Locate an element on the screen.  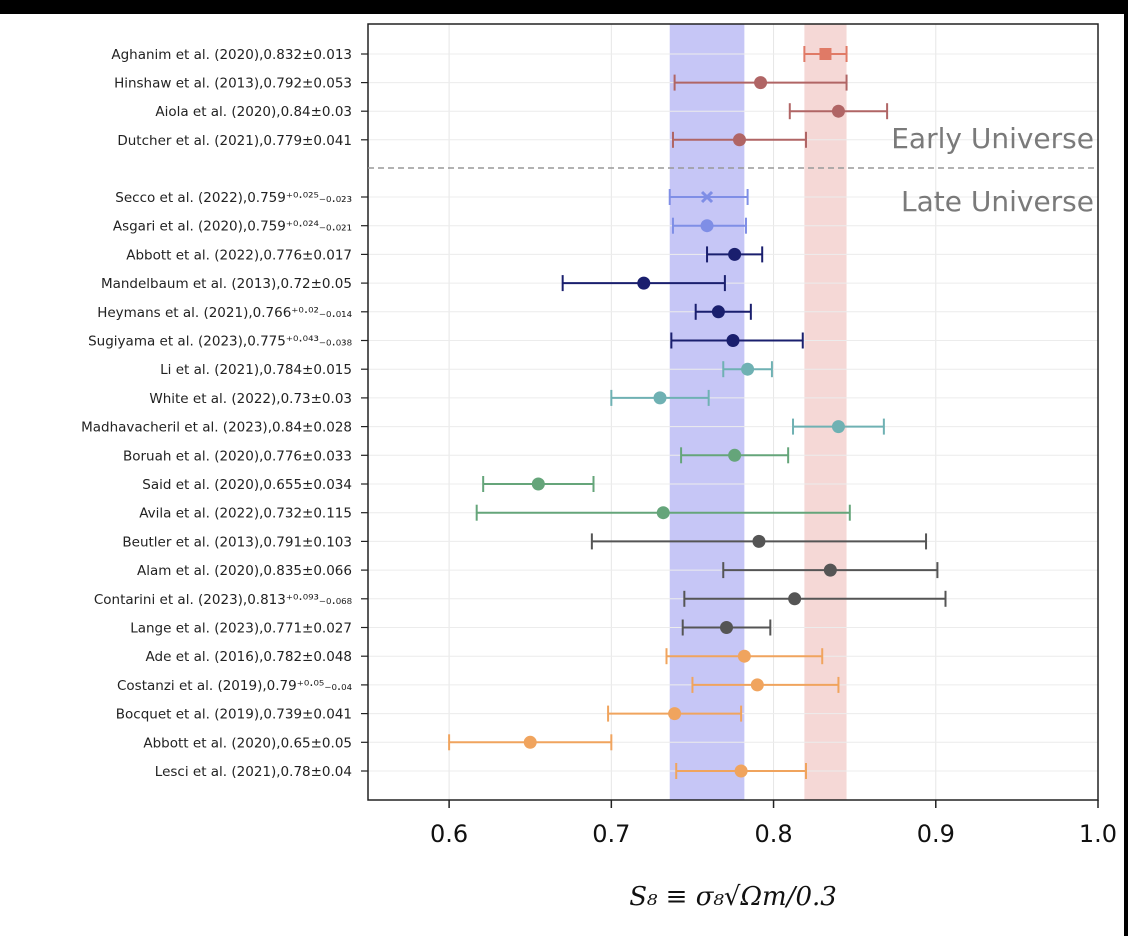
row-label: Said et al. (2020),0.655±0.034 is located at coordinates (247, 485).